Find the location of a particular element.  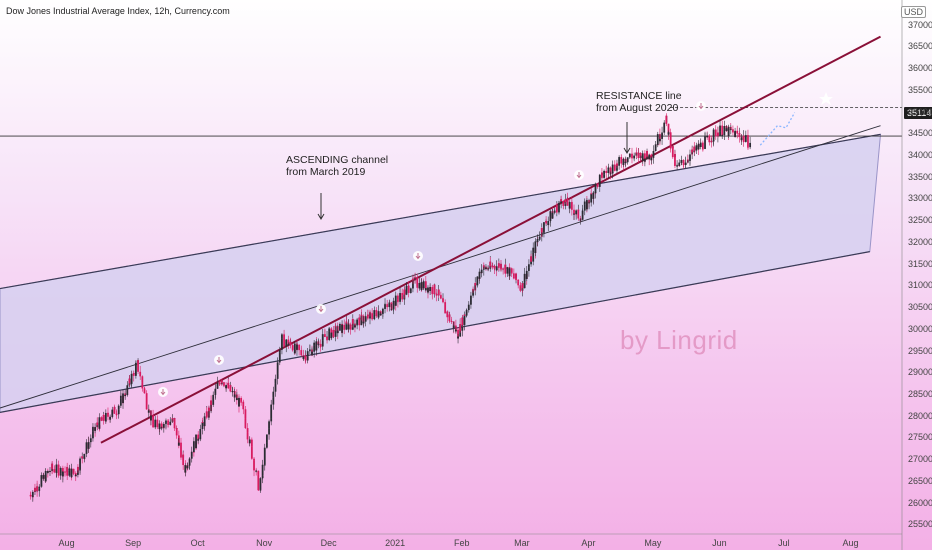

y-tick-label: 36000 is located at coordinates (920, 68).